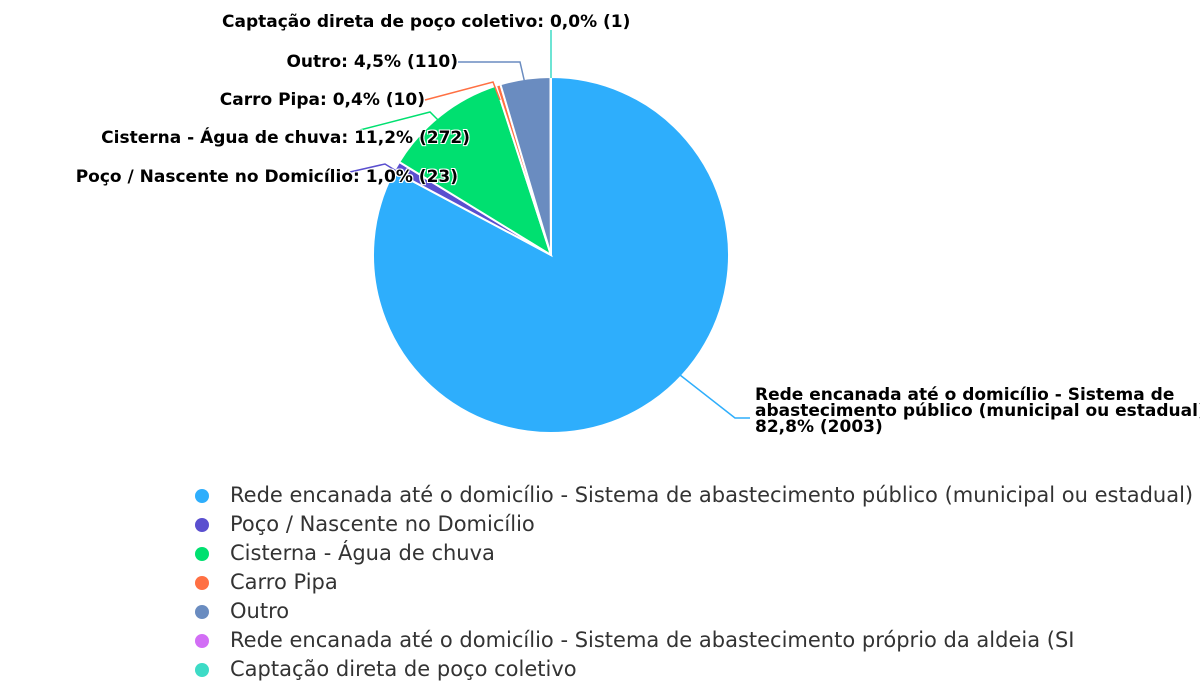 The height and width of the screenshot is (691, 1200). I want to click on data-label: Poço / Nascente no Domicílio: 1,0% (23), so click(266, 177).